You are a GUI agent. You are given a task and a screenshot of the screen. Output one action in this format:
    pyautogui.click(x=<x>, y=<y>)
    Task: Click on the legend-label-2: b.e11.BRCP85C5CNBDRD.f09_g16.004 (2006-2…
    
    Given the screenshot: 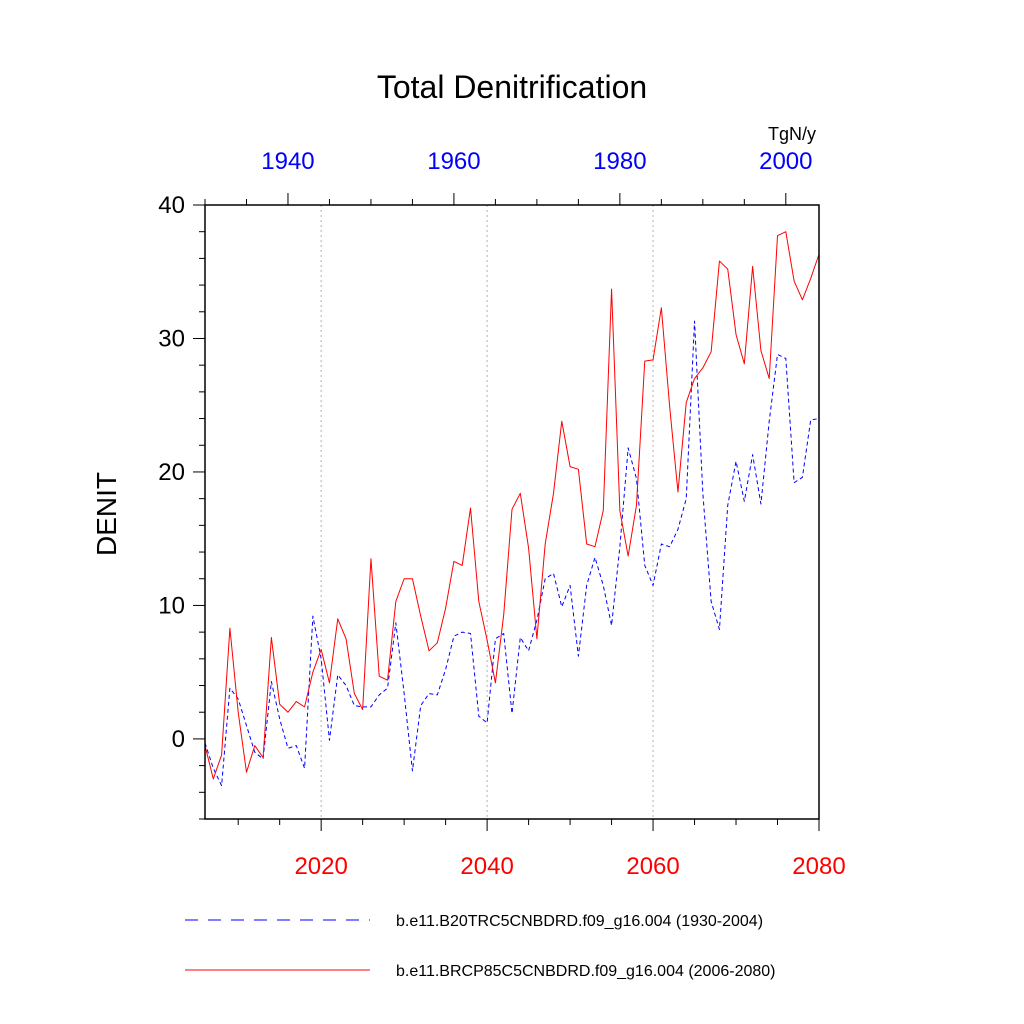 What is the action you would take?
    pyautogui.click(x=585, y=971)
    